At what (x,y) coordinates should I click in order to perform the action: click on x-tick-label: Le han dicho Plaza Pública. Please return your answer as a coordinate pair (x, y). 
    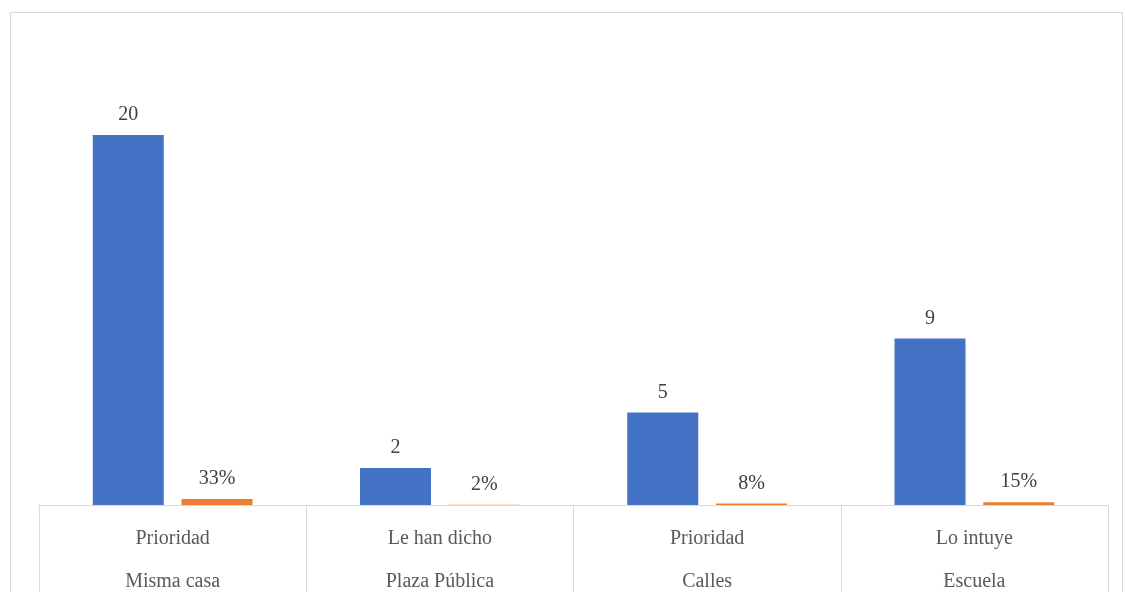
    Looking at the image, I should click on (440, 558).